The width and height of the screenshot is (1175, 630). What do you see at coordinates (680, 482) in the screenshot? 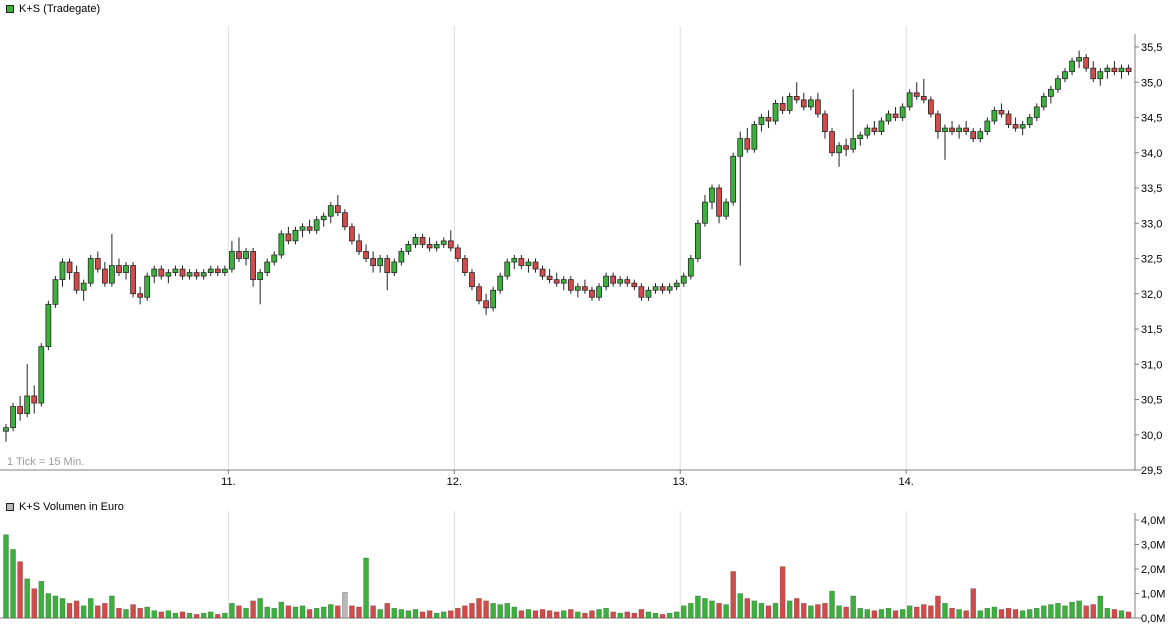
I see `x-axis-day-label: 13.` at bounding box center [680, 482].